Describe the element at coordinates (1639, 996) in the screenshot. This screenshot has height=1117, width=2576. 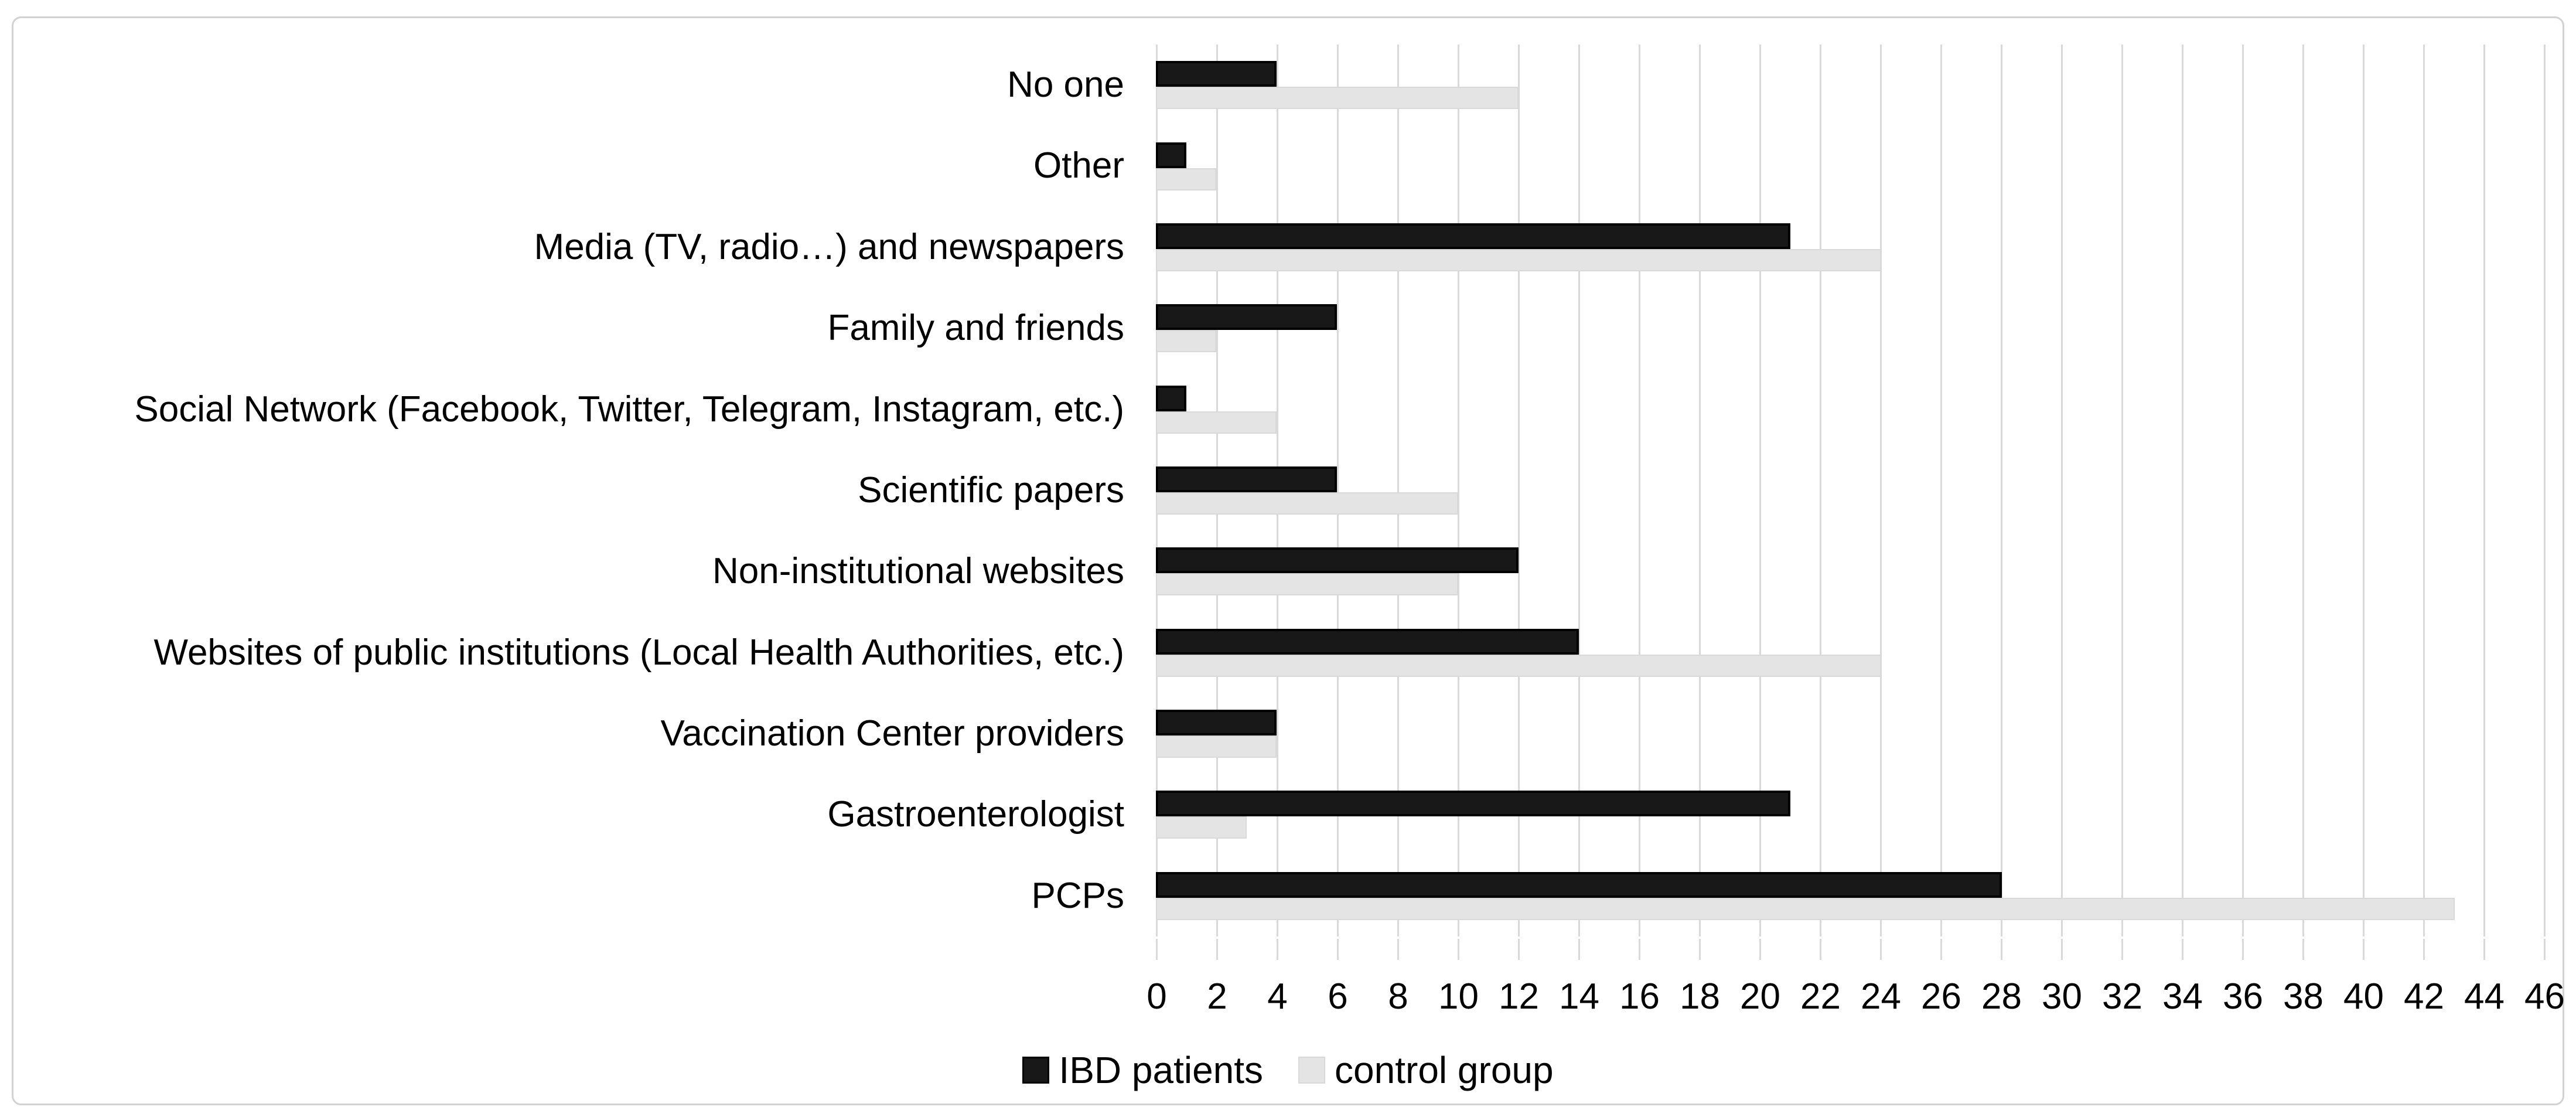
I see `x-axis-tick-label: 16` at that location.